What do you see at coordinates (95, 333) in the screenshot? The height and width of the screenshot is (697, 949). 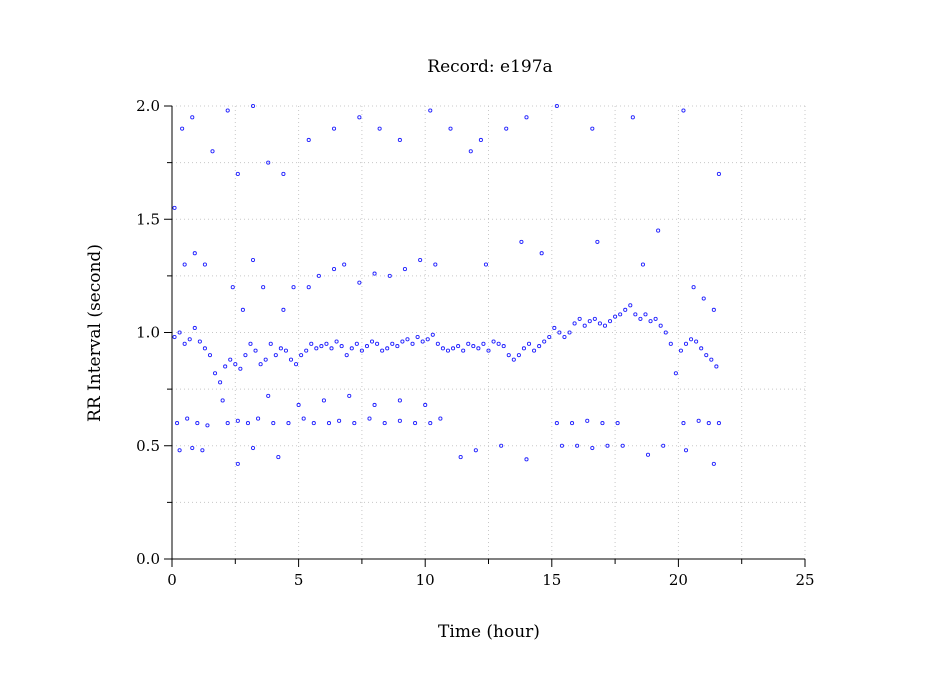 I see `y-axis-label: RR Interval (second)` at bounding box center [95, 333].